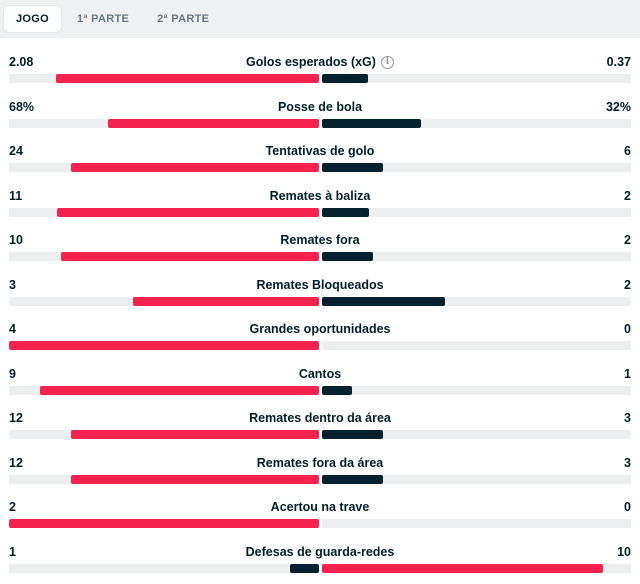 The width and height of the screenshot is (640, 584). I want to click on stat-row: 10 Remates fora 2, so click(320, 238).